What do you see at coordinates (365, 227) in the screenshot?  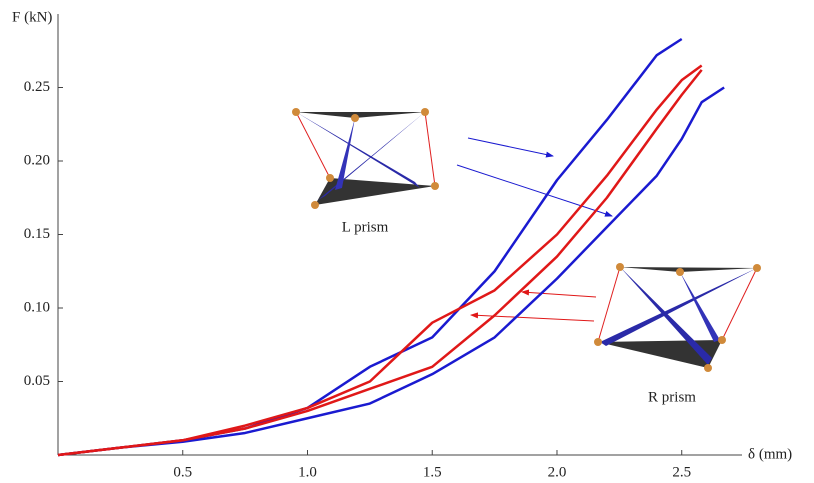 I see `annotation: L prism` at bounding box center [365, 227].